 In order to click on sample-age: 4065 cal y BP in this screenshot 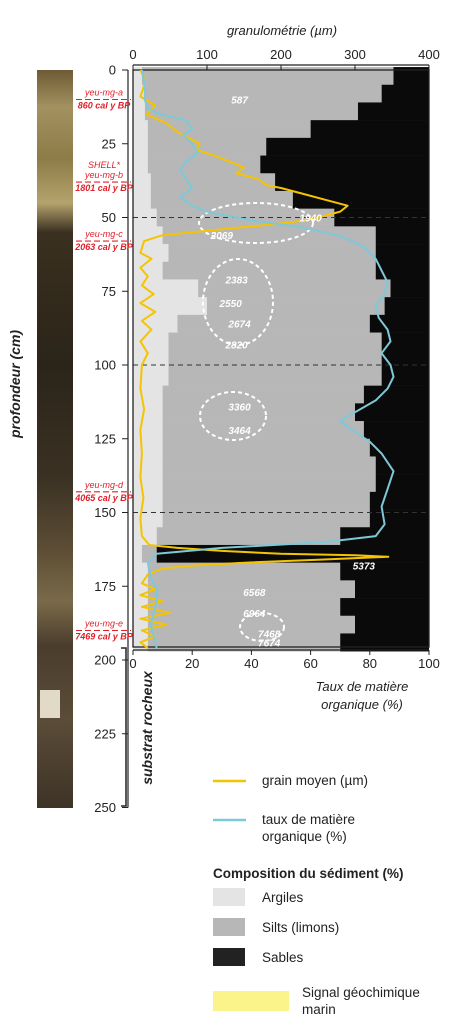, I will do `click(104, 498)`.